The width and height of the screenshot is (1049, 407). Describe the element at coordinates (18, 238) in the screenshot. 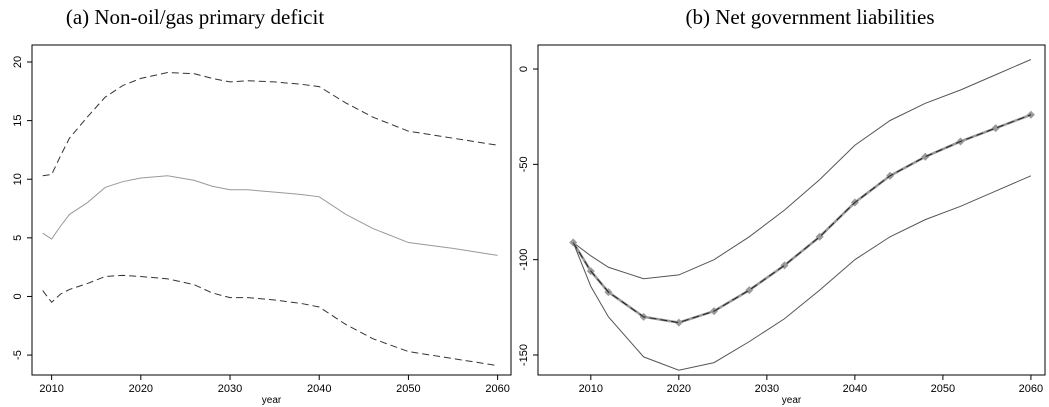

I see `y-tick-label: 5` at that location.